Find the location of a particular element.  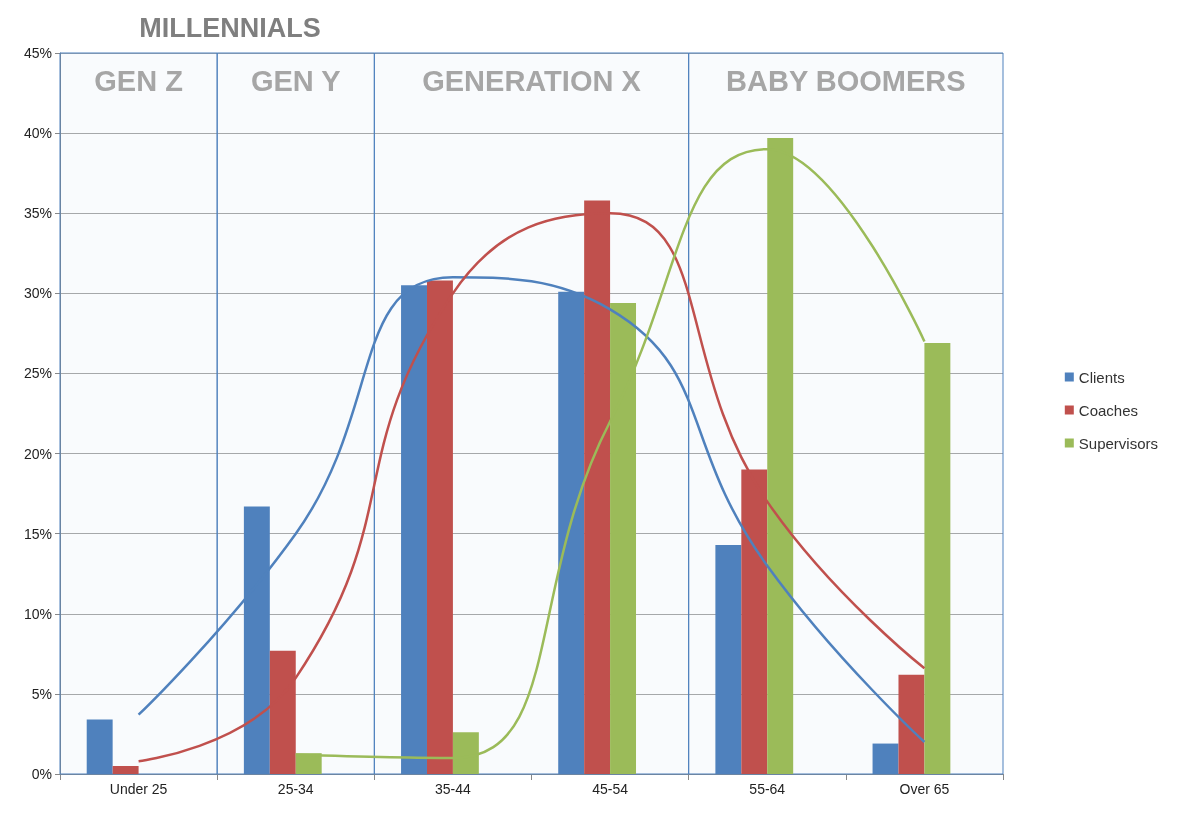

x-tick-label: Under 25 is located at coordinates (138, 789).